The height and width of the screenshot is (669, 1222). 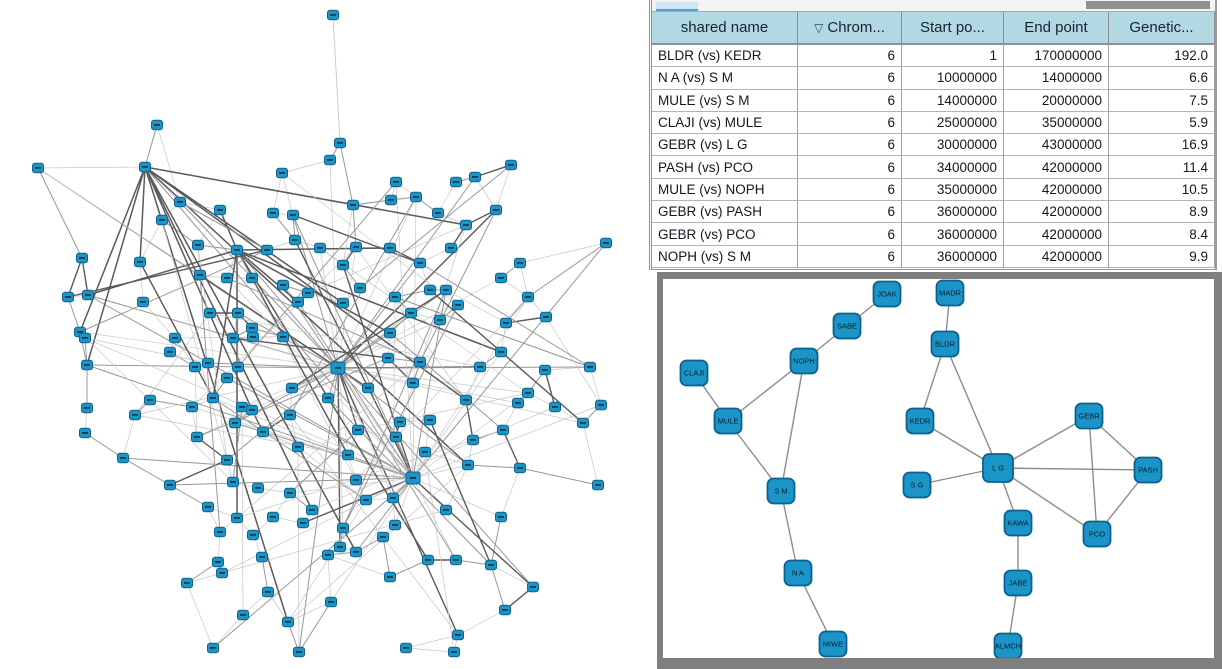 What do you see at coordinates (819, 27) in the screenshot?
I see `filter-icon: ▽` at bounding box center [819, 27].